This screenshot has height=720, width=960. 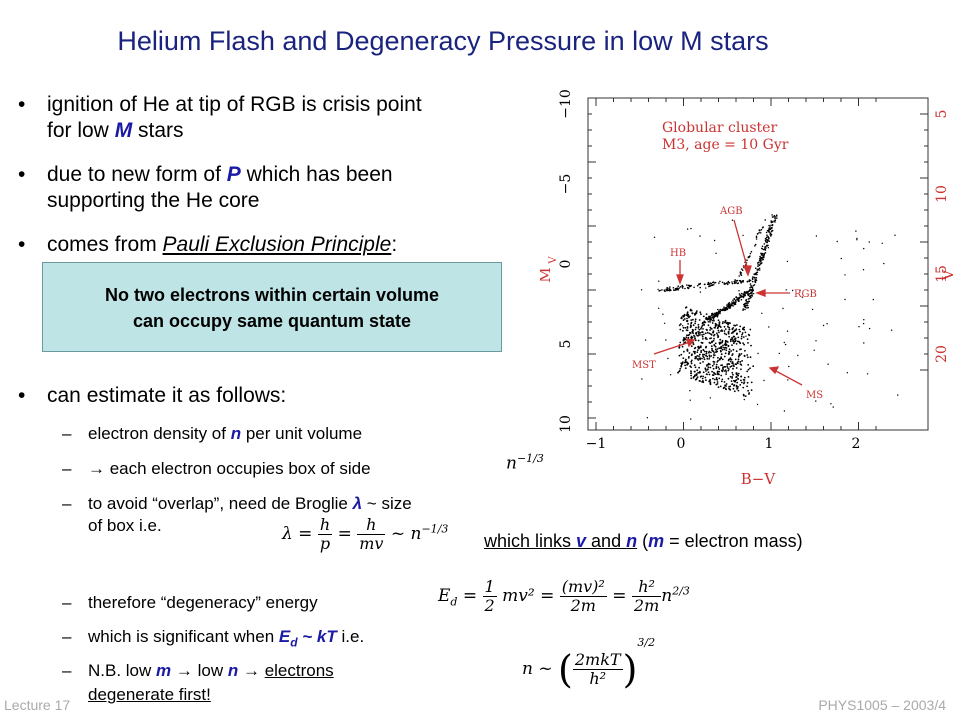 I want to click on text: low, so click(x=212, y=670).